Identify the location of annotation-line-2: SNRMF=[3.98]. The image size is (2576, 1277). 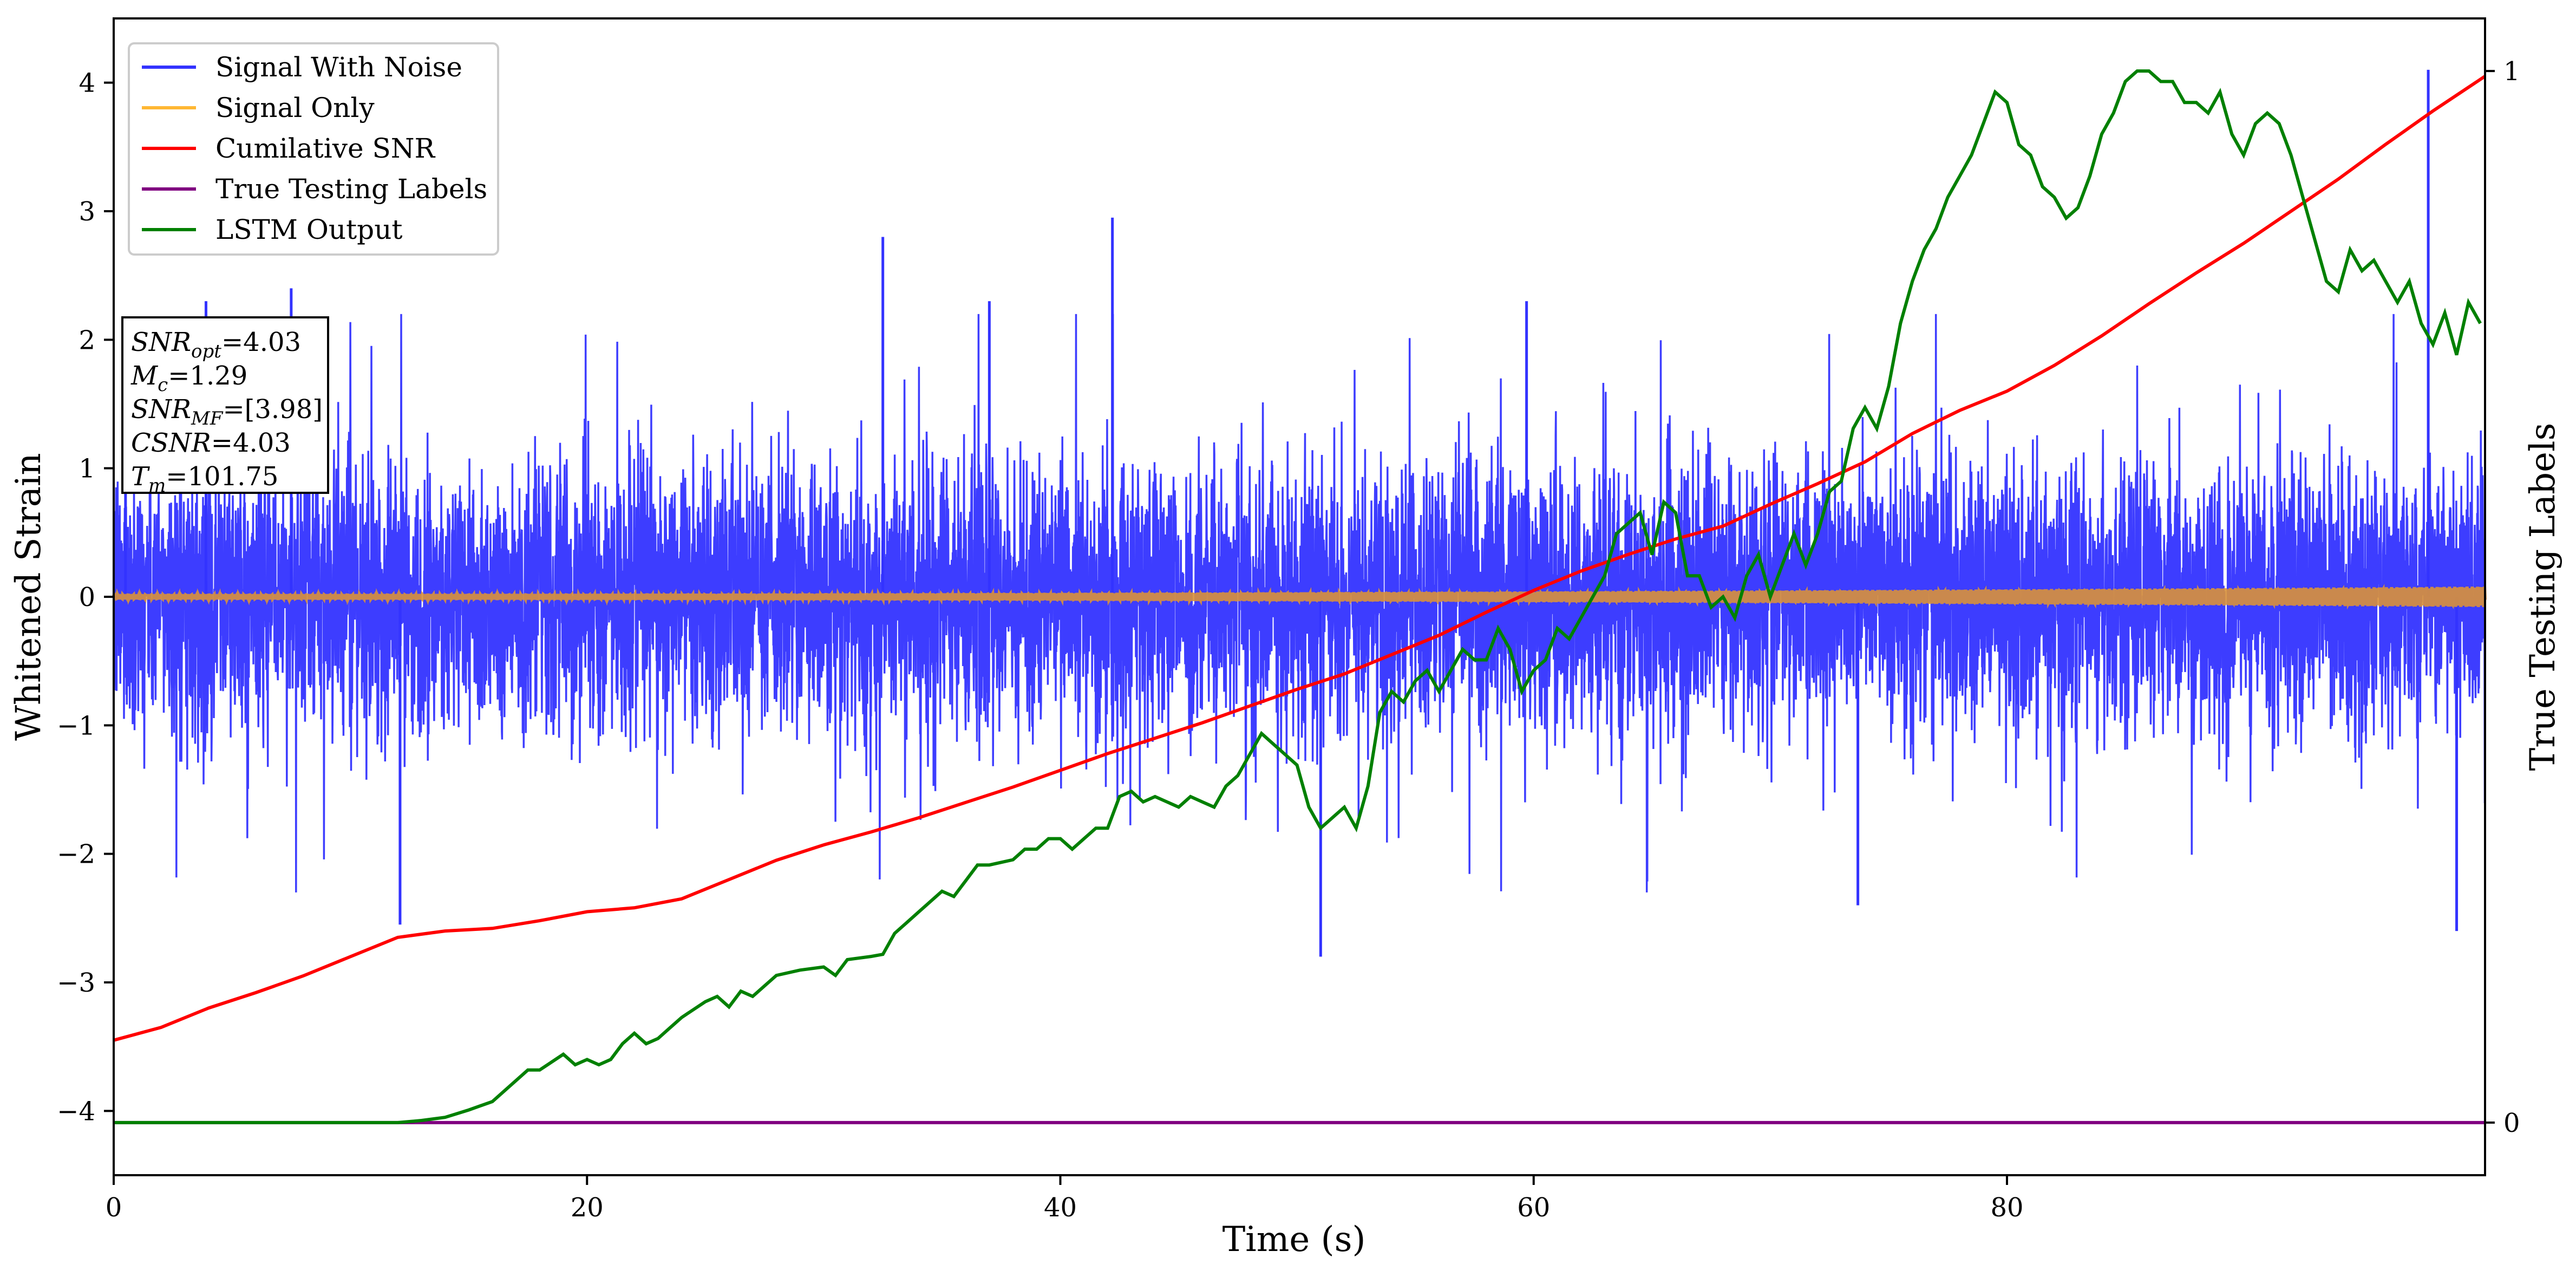
(227, 411).